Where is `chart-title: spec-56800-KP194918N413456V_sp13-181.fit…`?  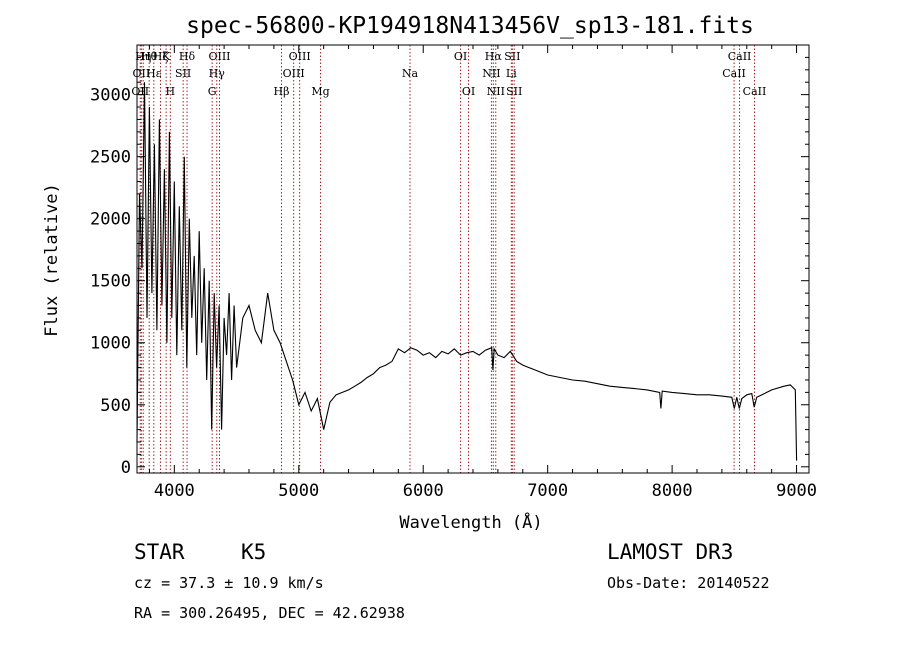 chart-title: spec-56800-KP194918N413456V_sp13-181.fit… is located at coordinates (470, 26).